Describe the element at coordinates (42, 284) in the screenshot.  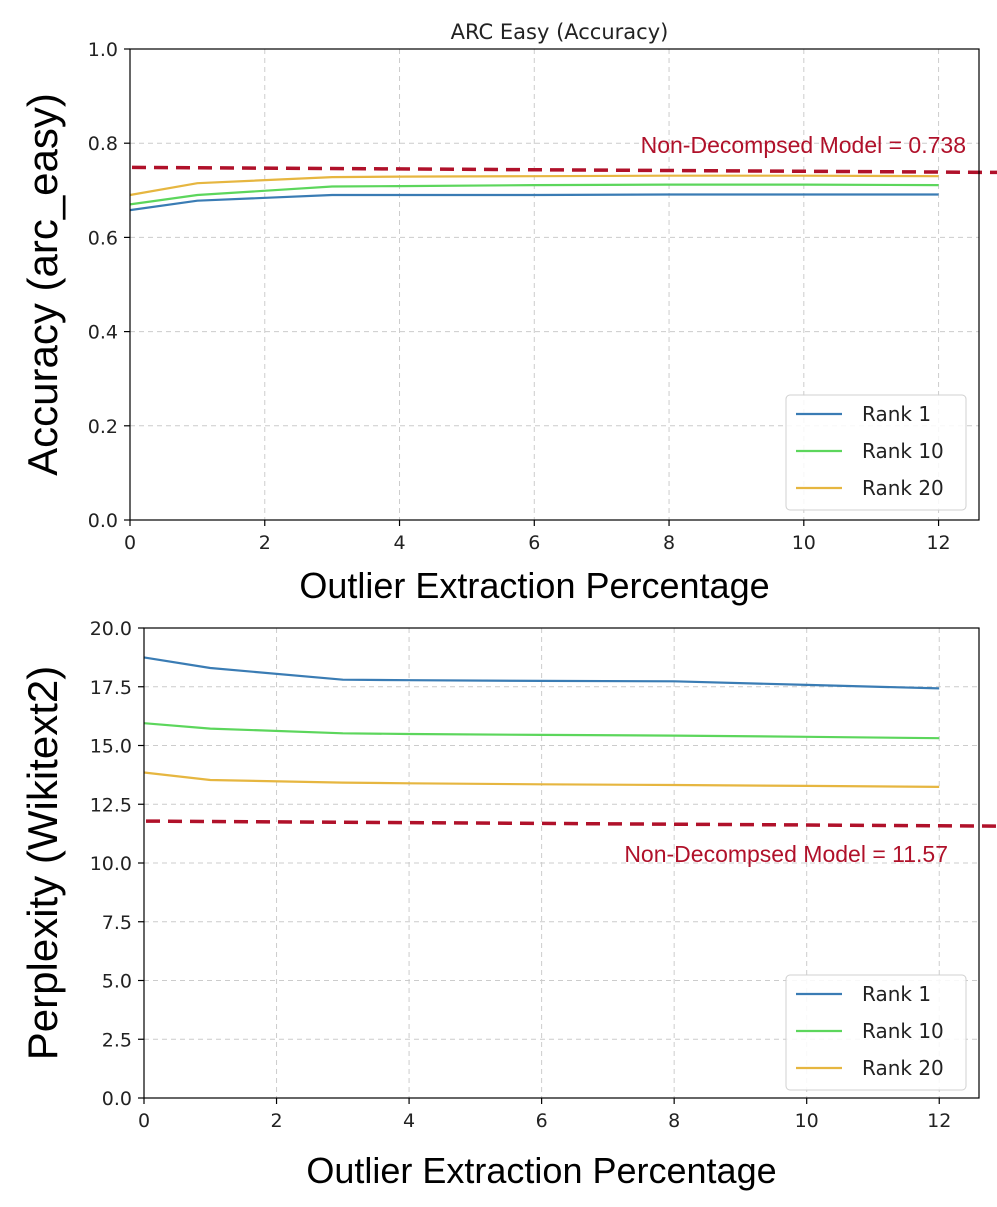
I see `y-axis-label: Accuracy (arc_easy)` at that location.